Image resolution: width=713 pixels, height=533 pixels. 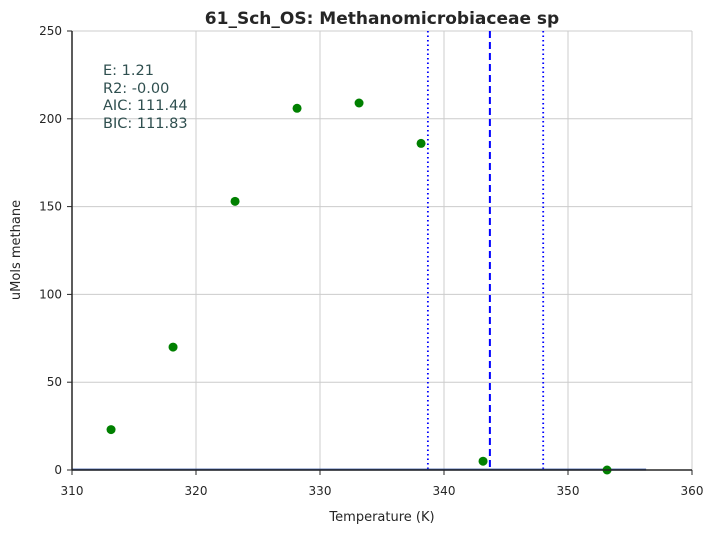 I want to click on x-tick-label-4: 350, so click(x=568, y=491).